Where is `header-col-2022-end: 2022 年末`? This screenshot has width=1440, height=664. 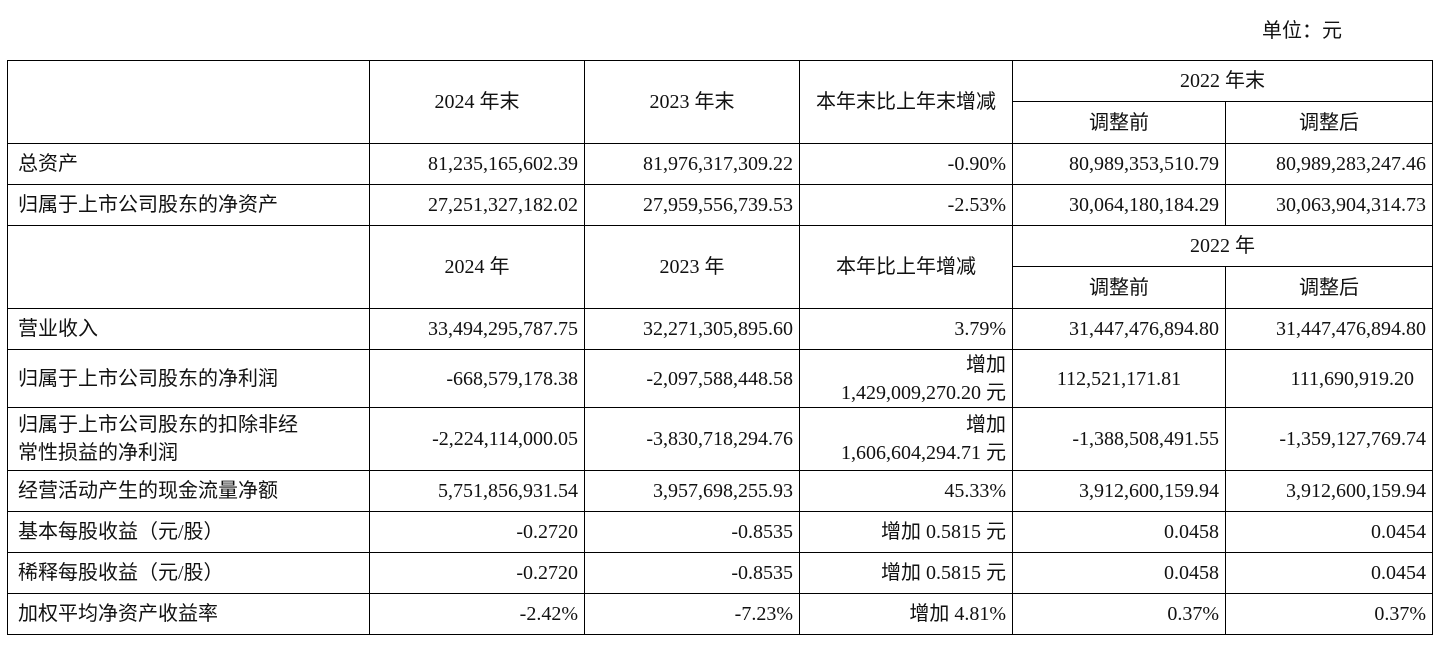
header-col-2022-end: 2022 年末 is located at coordinates (1222, 81).